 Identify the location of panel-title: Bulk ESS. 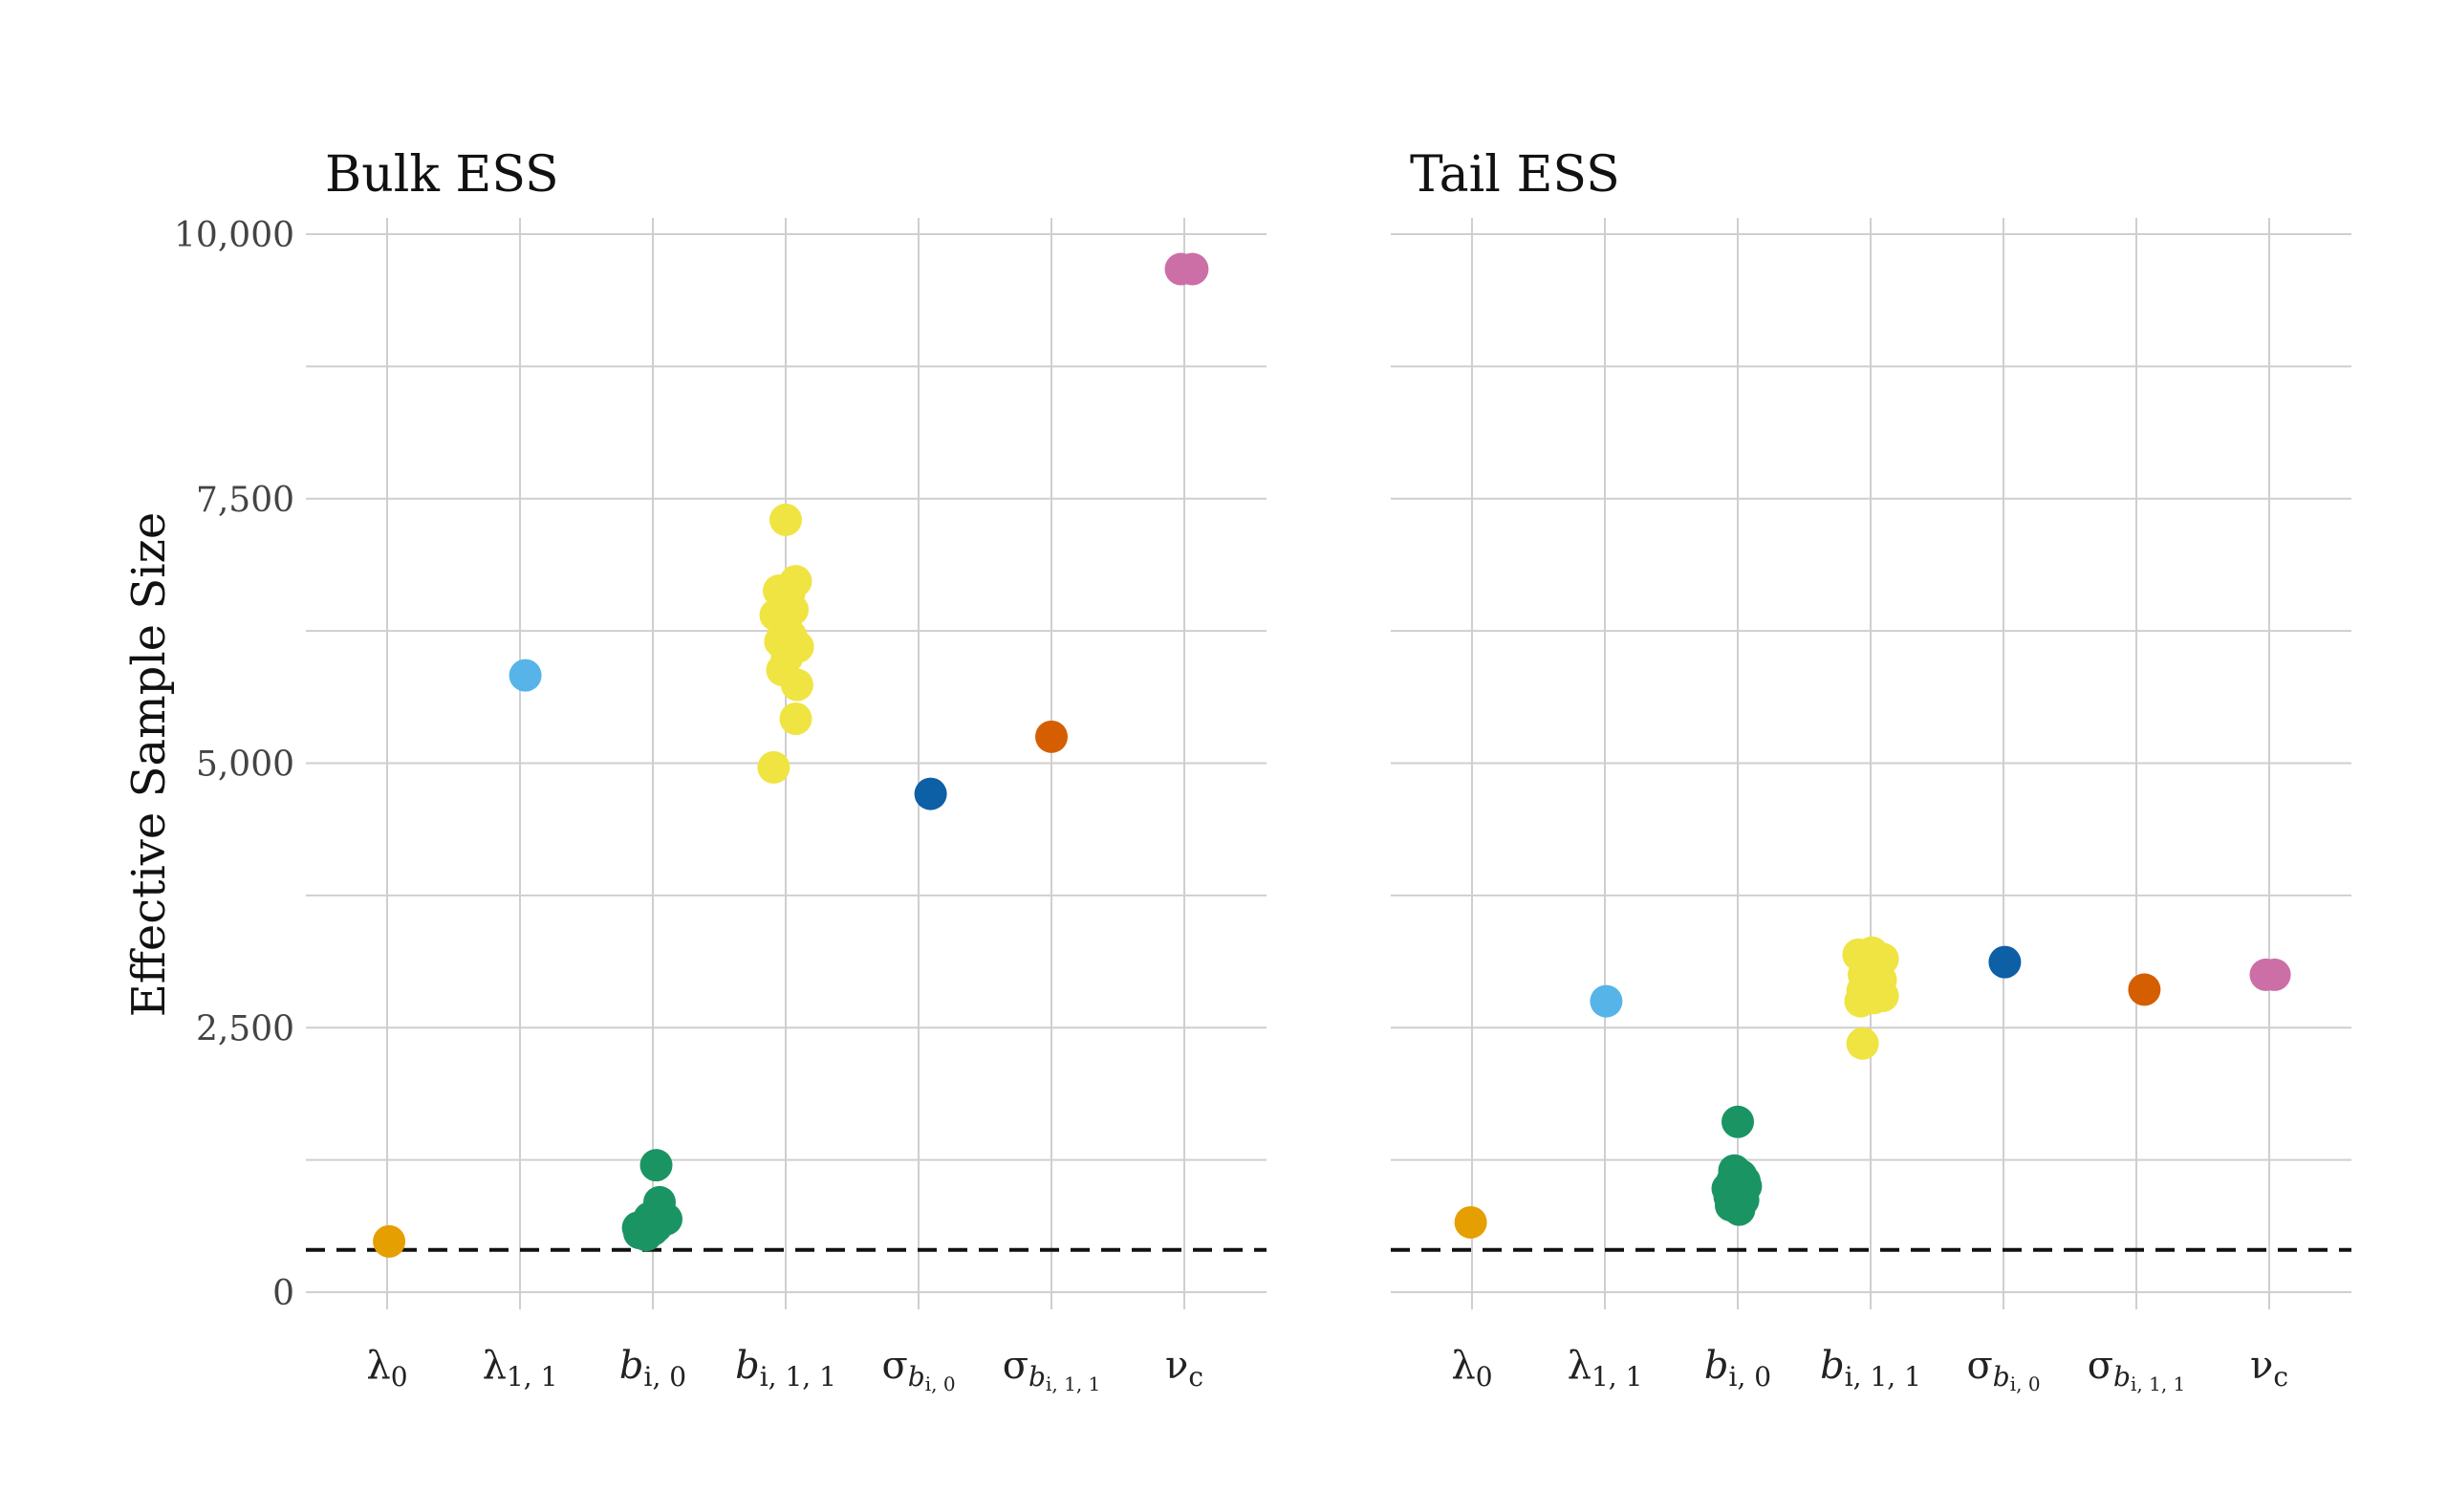
(442, 175).